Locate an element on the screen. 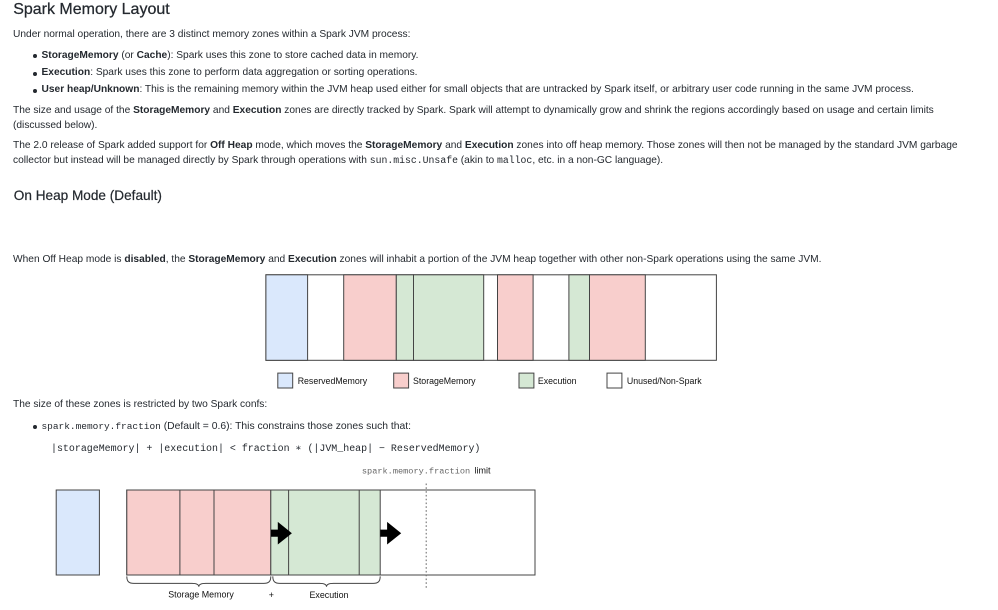 The height and width of the screenshot is (610, 998). svg-text: ReservedMemory is located at coordinates (333, 381).